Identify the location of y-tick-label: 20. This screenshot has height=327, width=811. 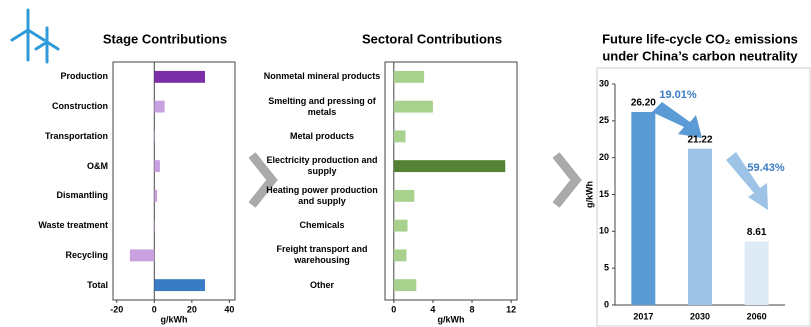
(604, 157).